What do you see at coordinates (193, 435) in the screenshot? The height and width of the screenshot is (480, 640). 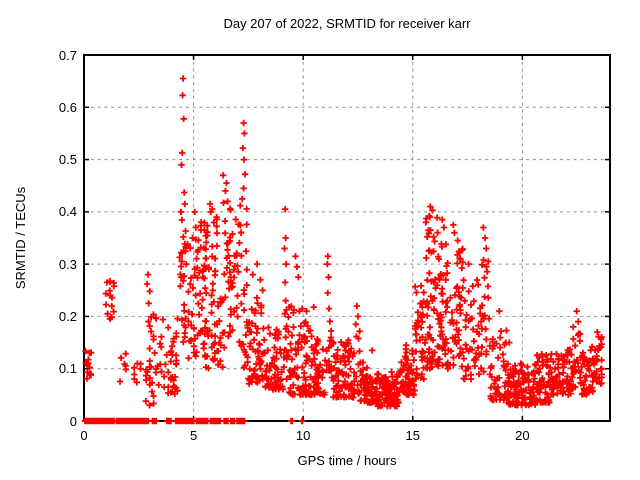 I see `x-tick-label: 5` at bounding box center [193, 435].